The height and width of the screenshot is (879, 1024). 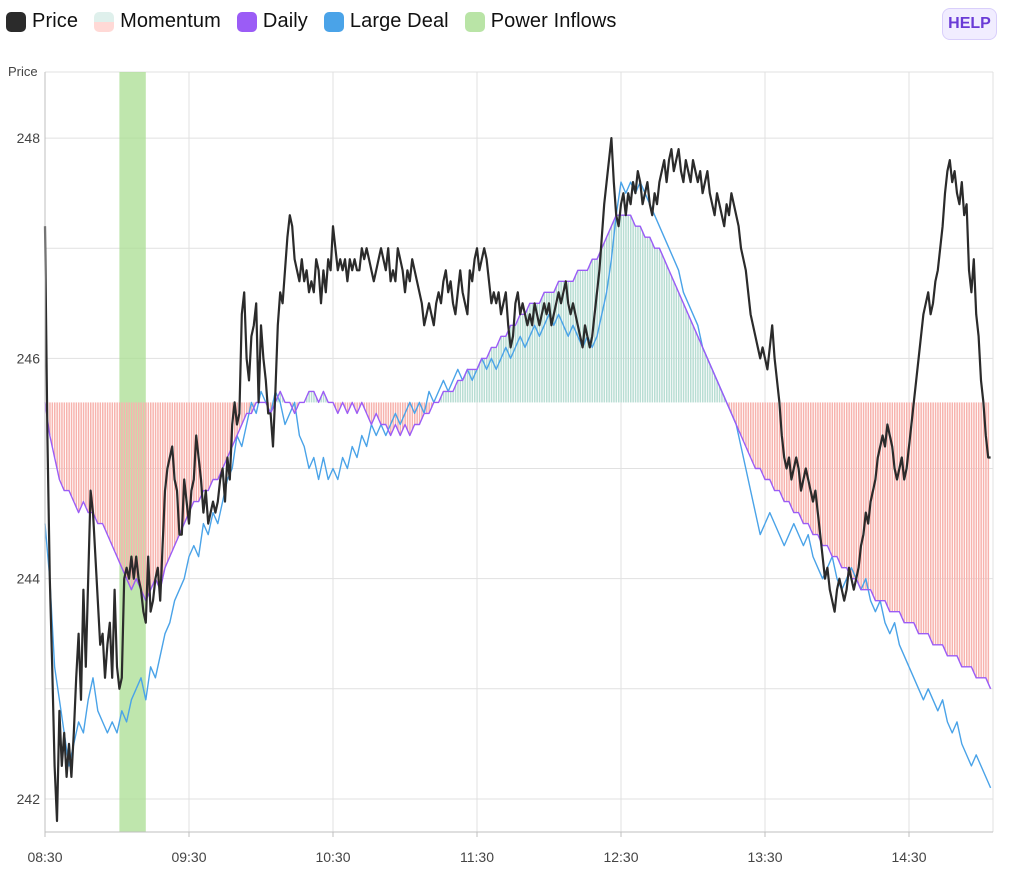 I want to click on x-tick-label: 08:30, so click(x=44, y=857).